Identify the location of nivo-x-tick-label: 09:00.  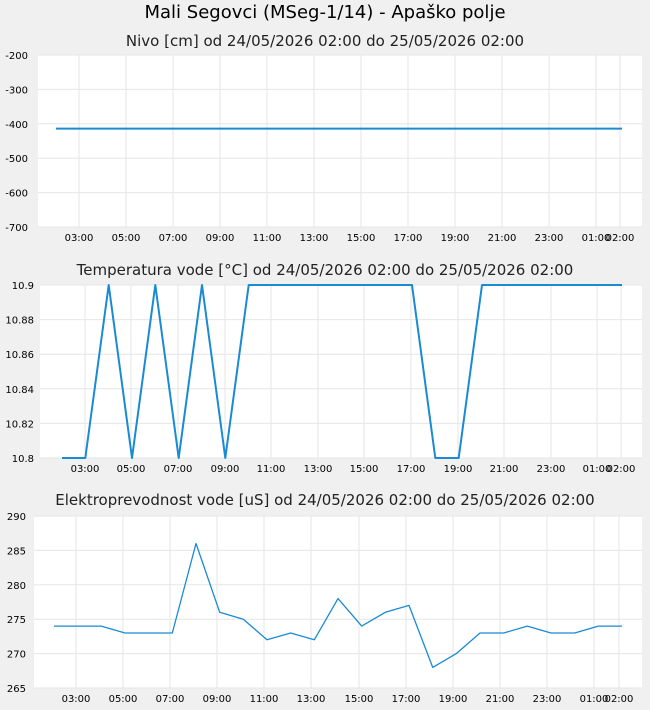
(220, 238).